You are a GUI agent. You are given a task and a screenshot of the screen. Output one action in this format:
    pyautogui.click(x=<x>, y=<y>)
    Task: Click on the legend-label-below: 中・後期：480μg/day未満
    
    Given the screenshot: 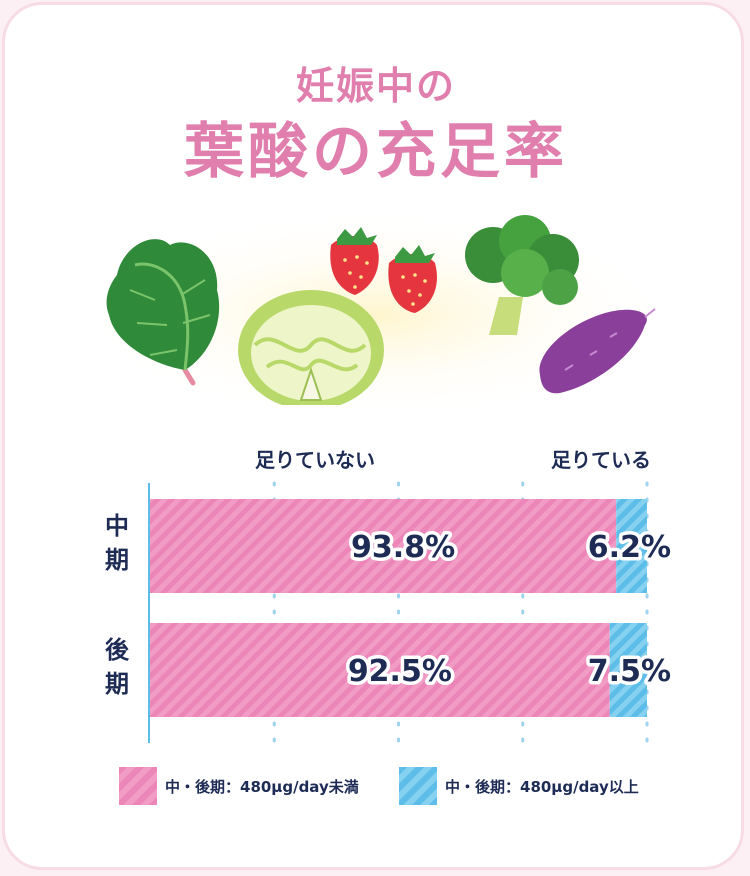 What is the action you would take?
    pyautogui.click(x=262, y=786)
    